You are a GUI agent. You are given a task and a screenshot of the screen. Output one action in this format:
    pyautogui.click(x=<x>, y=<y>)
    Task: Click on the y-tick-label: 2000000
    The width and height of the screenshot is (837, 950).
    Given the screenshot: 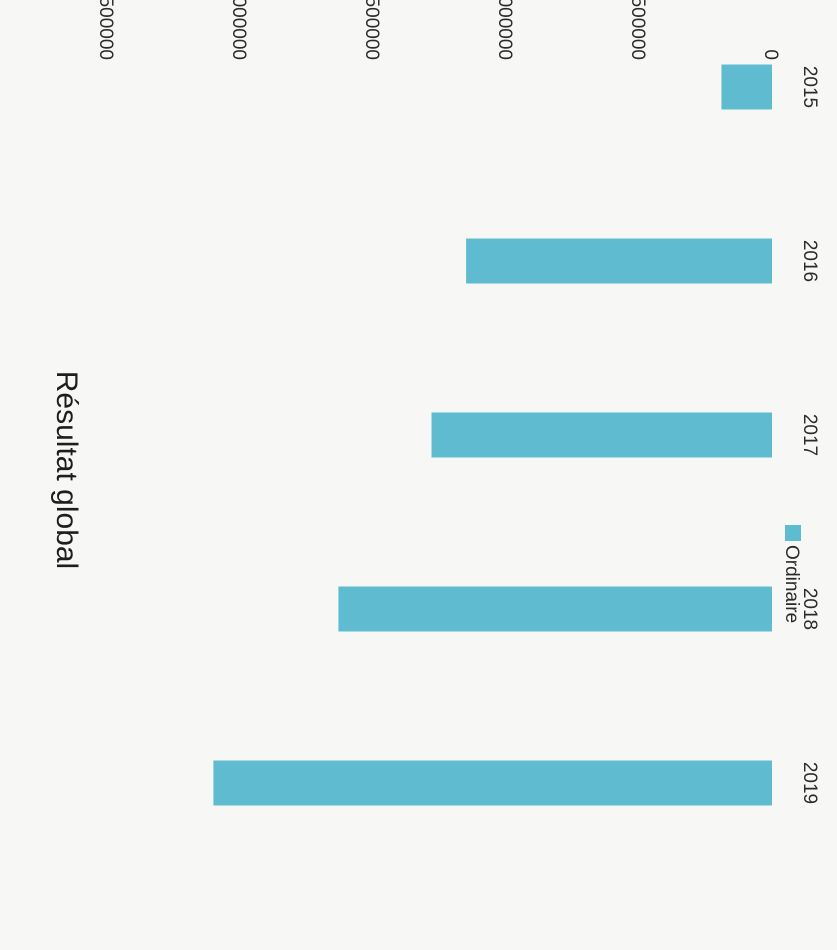 What is the action you would take?
    pyautogui.click(x=238, y=30)
    